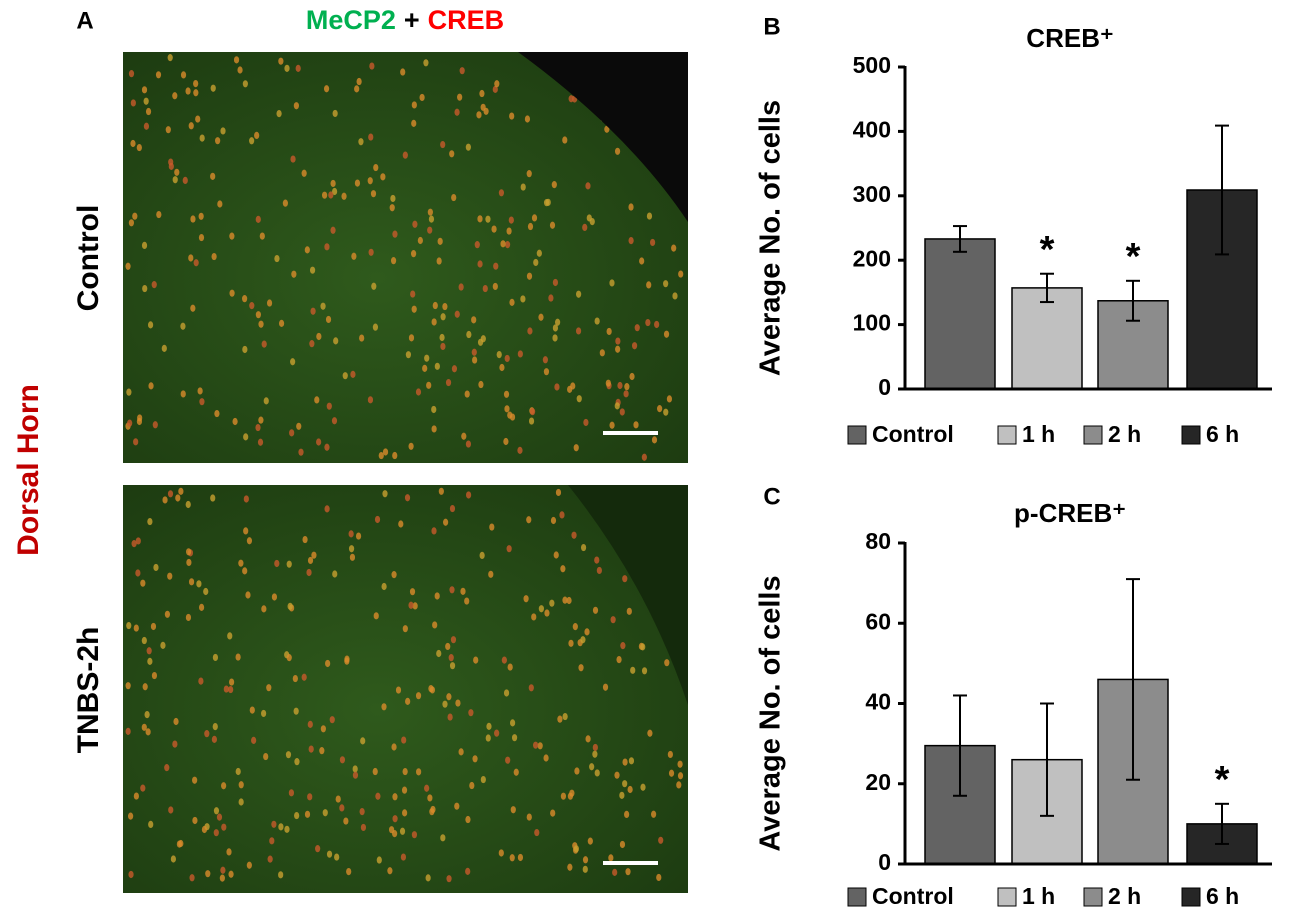  What do you see at coordinates (1069, 38) in the screenshot?
I see `chart-title: CREB⁺` at bounding box center [1069, 38].